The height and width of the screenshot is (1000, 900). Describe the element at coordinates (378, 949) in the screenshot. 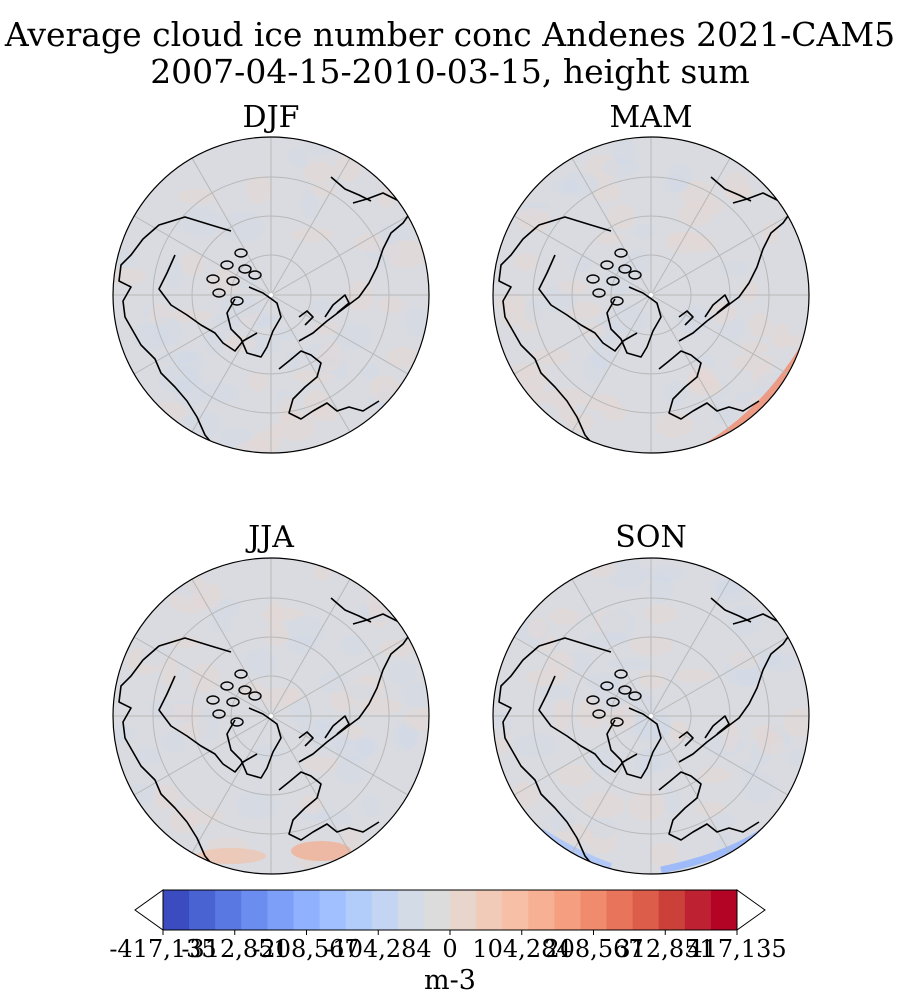

I see `colorbar-tick-label: -104,284` at that location.